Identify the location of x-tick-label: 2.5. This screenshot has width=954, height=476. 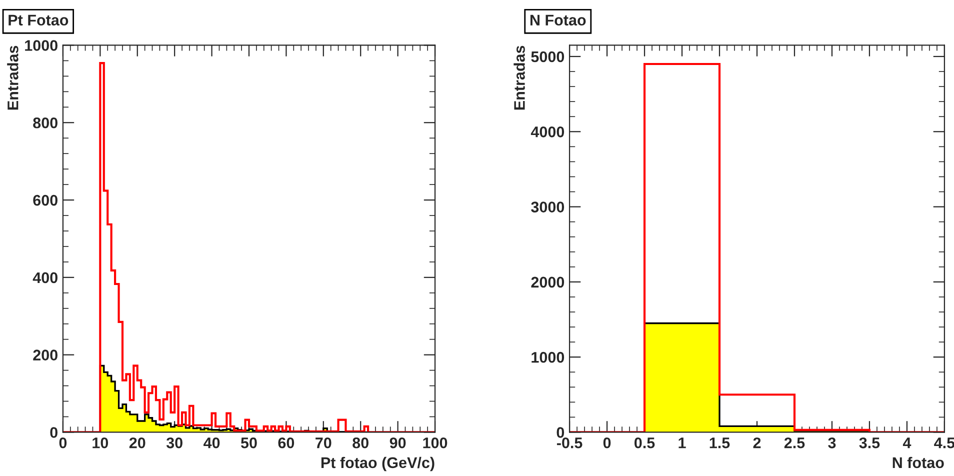
(794, 442).